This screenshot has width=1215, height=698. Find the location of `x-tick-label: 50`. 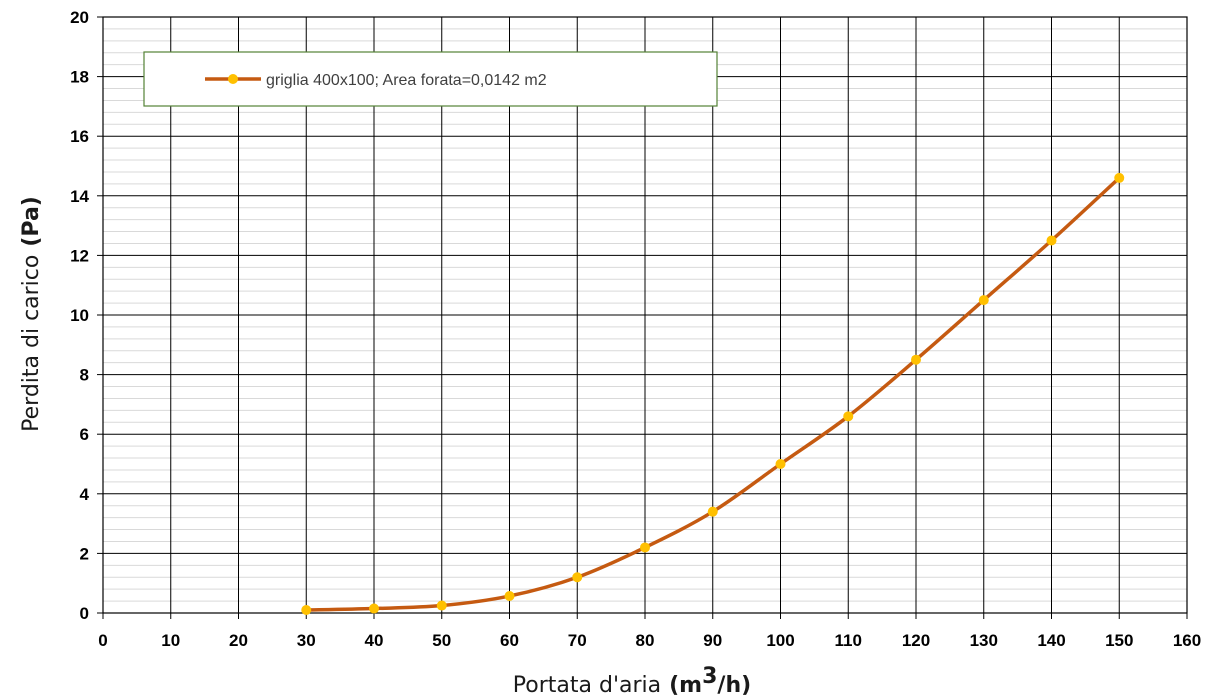

x-tick-label: 50 is located at coordinates (441, 640).